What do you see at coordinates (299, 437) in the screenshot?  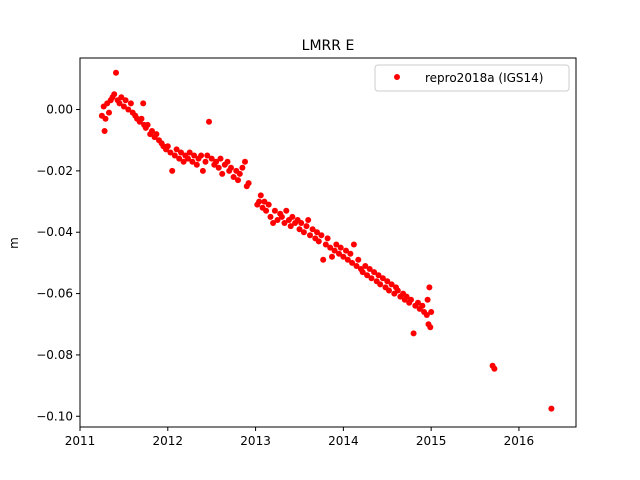 I see `x-axis: 2011 2012 2013 2014 2015 2016` at bounding box center [299, 437].